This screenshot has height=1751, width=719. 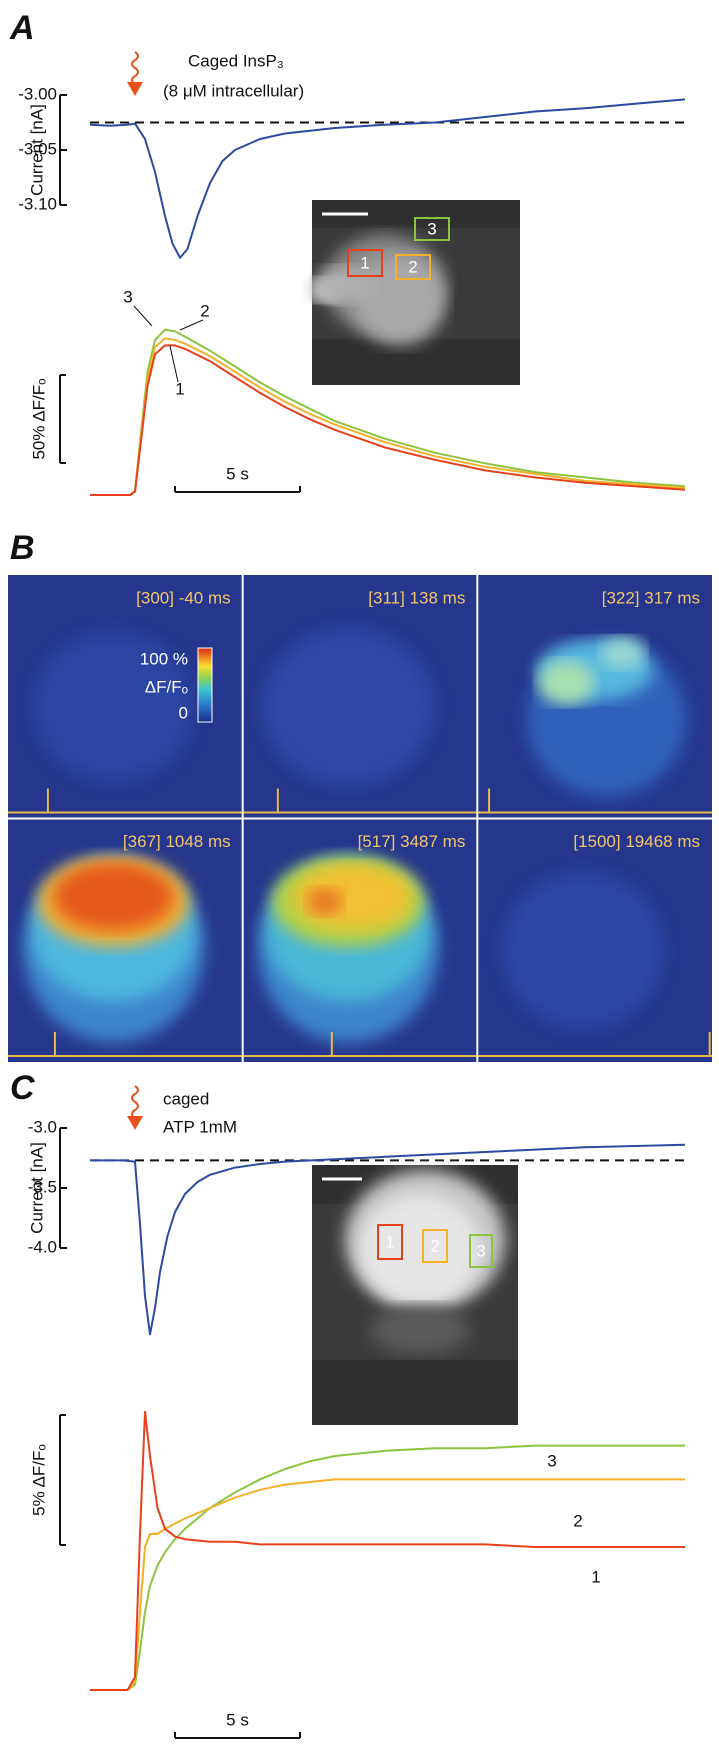 What do you see at coordinates (186, 1098) in the screenshot?
I see `flash-label: caged` at bounding box center [186, 1098].